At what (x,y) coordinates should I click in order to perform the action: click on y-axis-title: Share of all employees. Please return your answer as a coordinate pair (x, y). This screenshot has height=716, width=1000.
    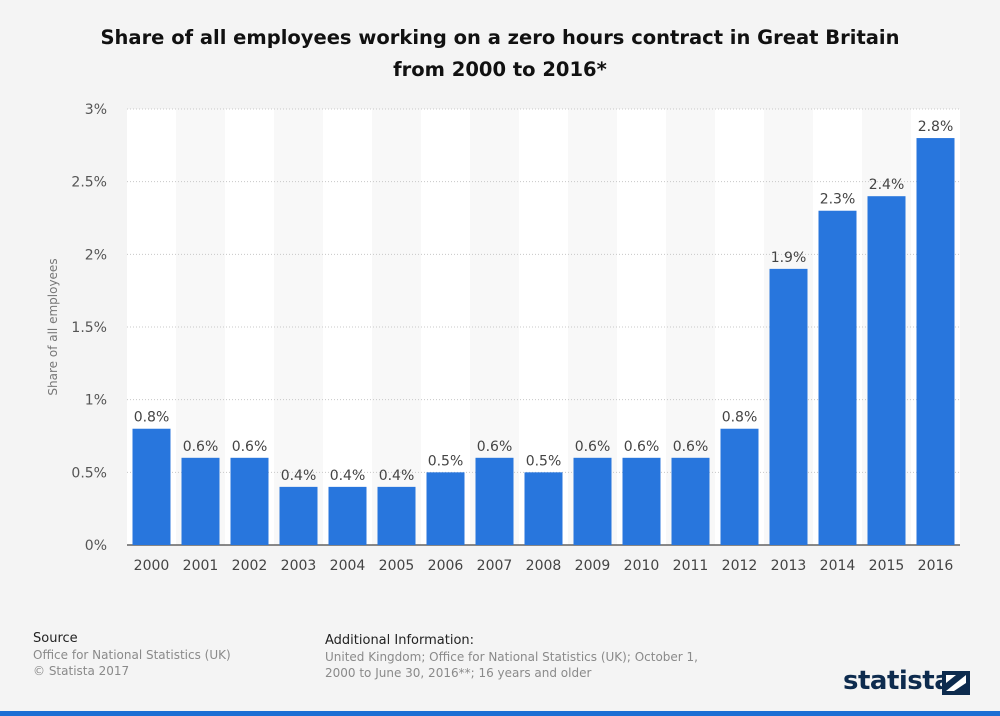
    Looking at the image, I should click on (53, 326).